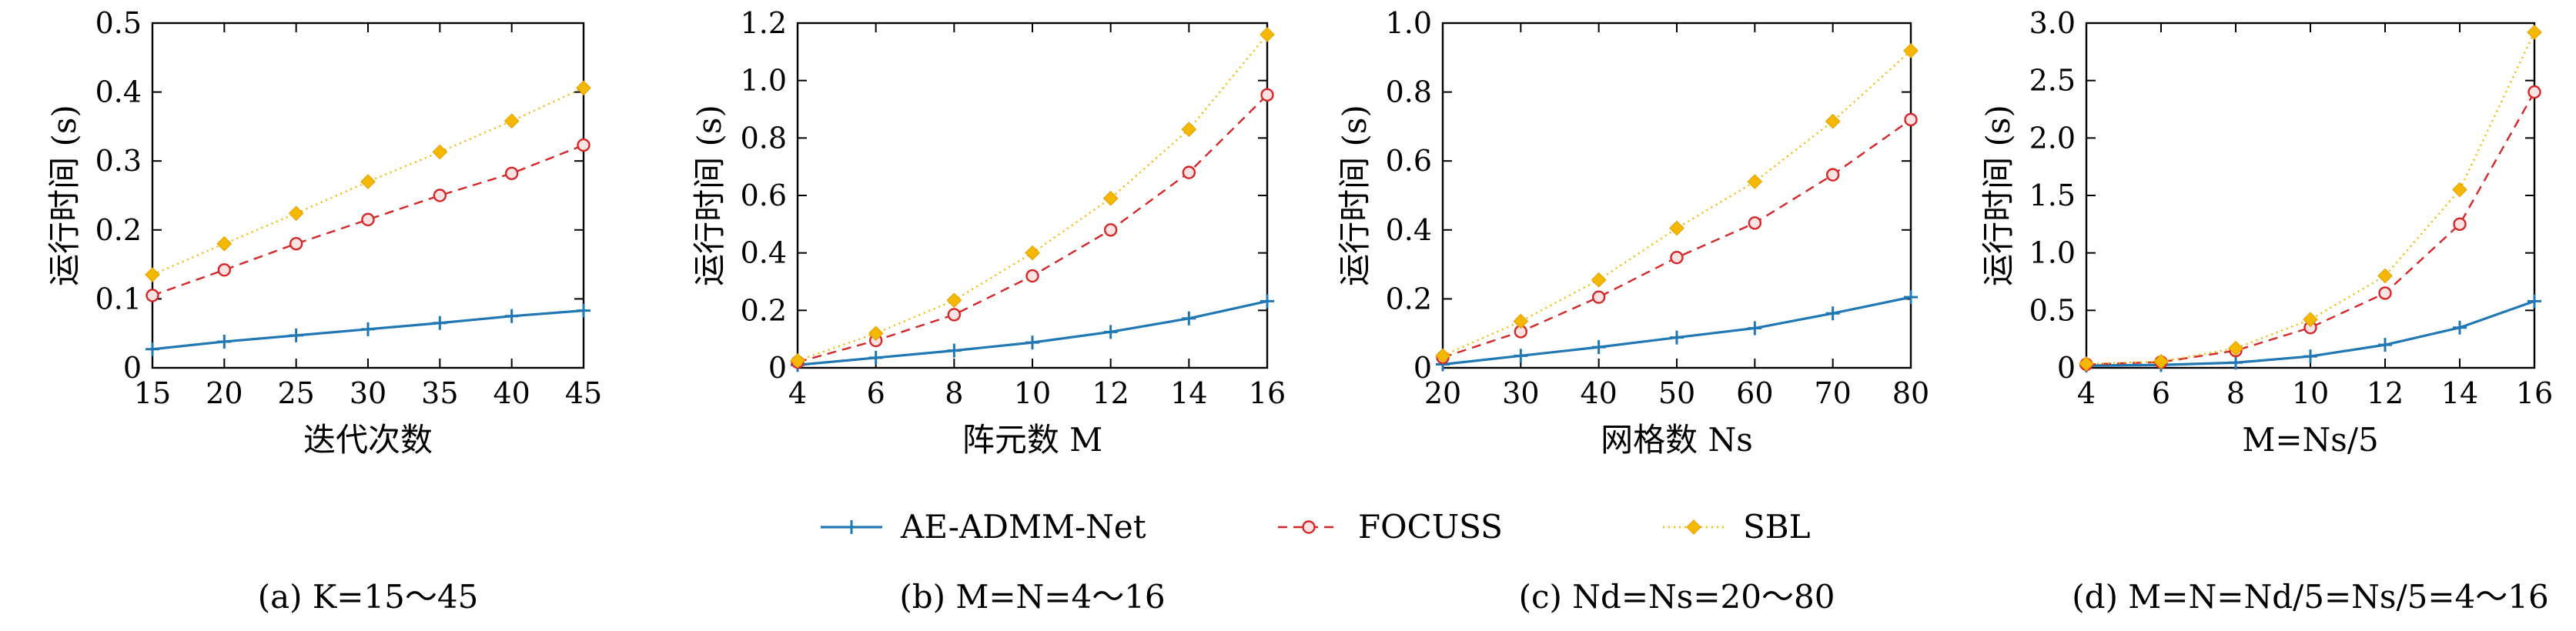 This screenshot has height=631, width=2576. I want to click on x-tick-label: 60, so click(1755, 393).